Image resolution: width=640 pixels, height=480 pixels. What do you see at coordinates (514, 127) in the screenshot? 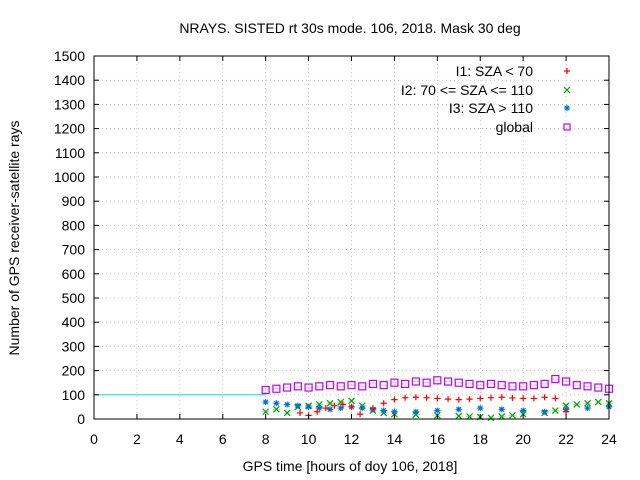
I see `legend-label: global` at bounding box center [514, 127].